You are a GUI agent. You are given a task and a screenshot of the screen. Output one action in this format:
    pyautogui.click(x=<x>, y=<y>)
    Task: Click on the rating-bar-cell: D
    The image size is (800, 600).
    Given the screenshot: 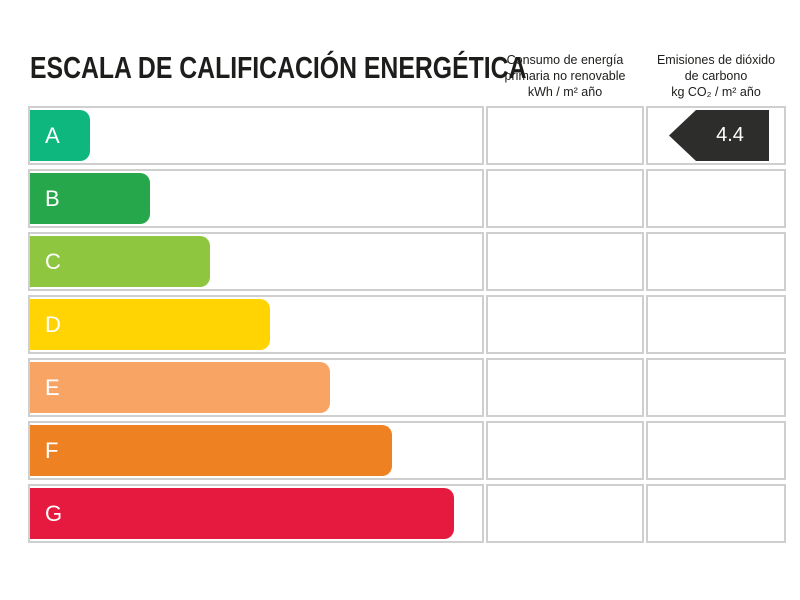 What is the action you would take?
    pyautogui.click(x=256, y=324)
    